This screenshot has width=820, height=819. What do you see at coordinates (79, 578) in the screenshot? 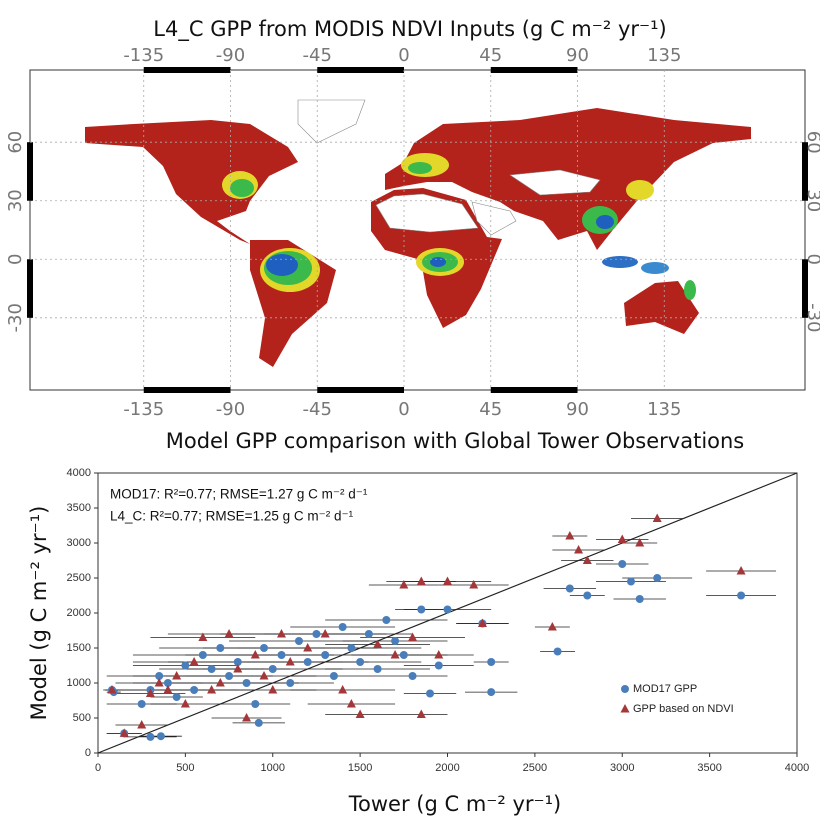
I see `y-tick-label: 2500` at bounding box center [79, 578].